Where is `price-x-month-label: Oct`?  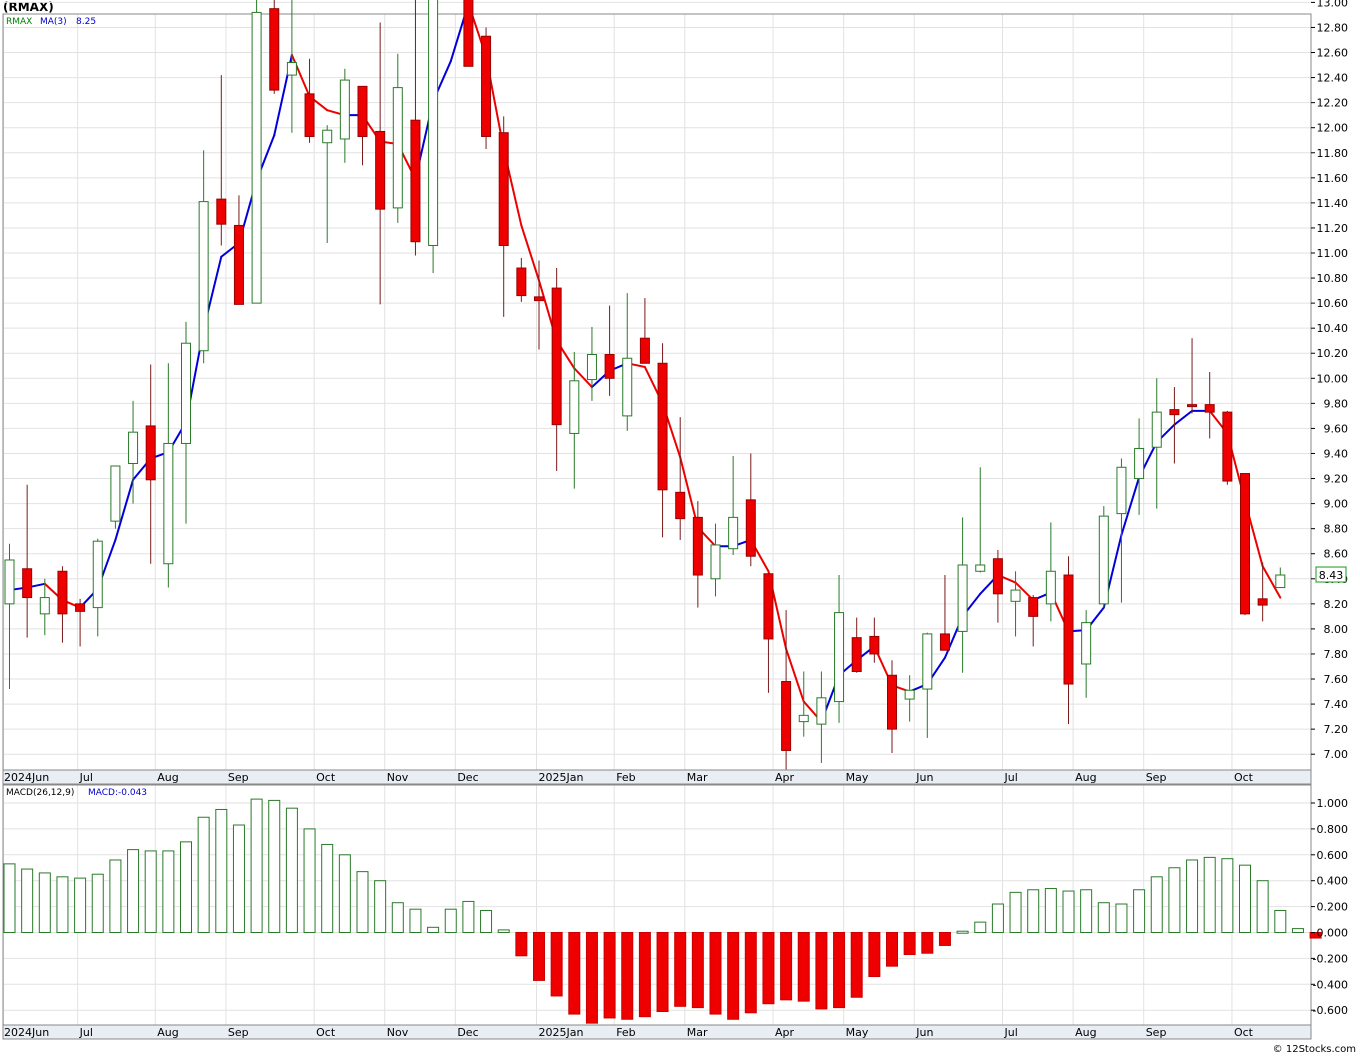 price-x-month-label: Oct is located at coordinates (326, 777).